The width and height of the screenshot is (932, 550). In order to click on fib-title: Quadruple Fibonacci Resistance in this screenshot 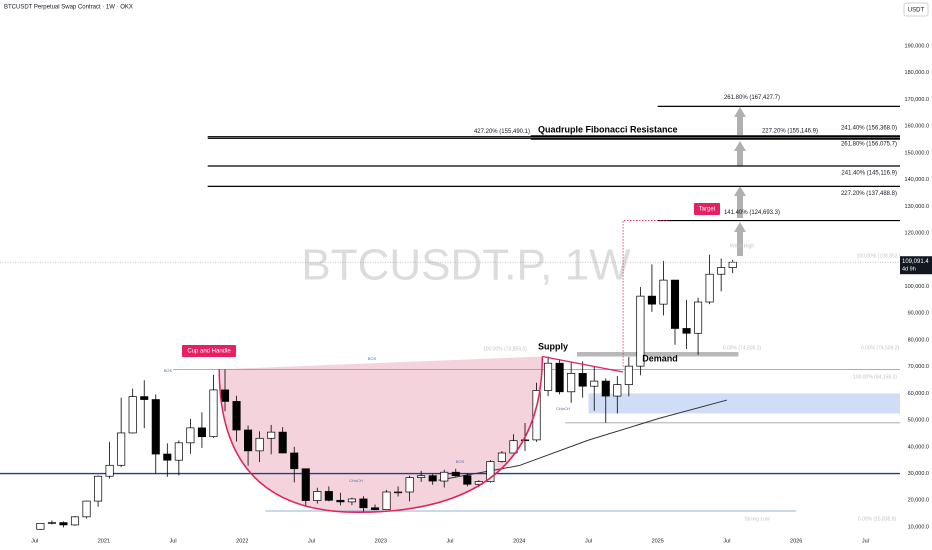, I will do `click(608, 129)`.